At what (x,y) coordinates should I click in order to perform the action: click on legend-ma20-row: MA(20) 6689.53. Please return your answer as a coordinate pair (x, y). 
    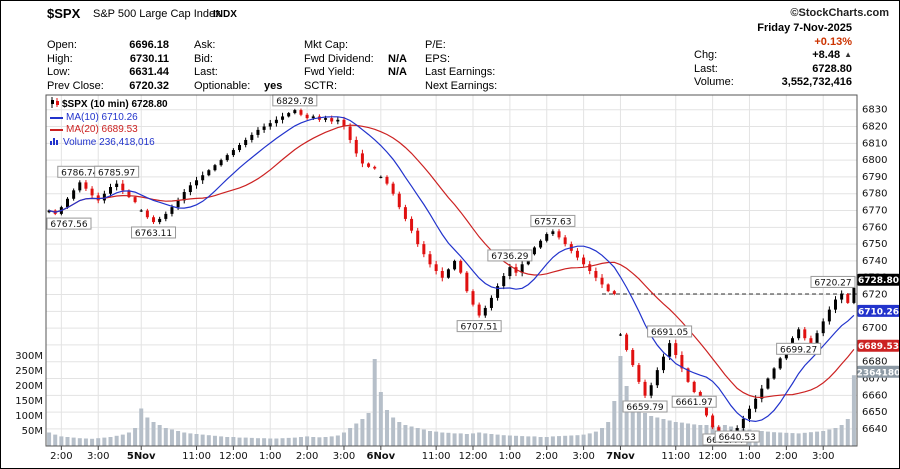
    Looking at the image, I should click on (109, 130).